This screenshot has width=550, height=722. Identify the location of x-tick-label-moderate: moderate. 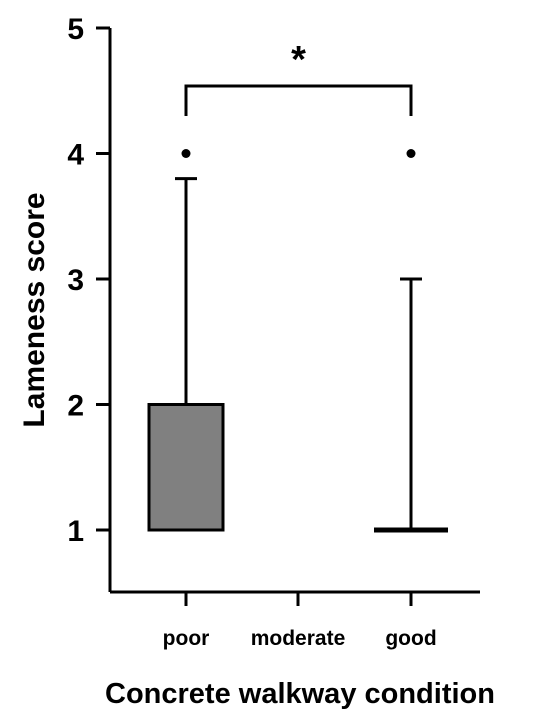
(298, 638).